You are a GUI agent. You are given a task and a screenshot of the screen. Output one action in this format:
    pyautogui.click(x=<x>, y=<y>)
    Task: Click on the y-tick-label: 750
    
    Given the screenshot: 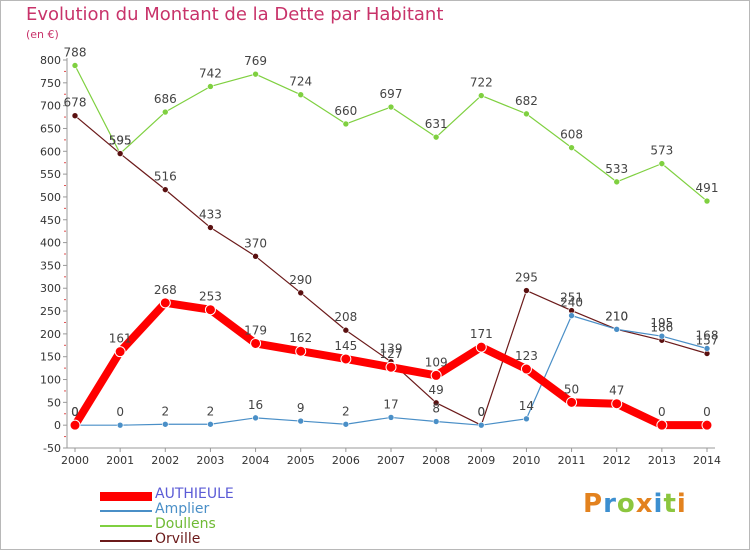 What is the action you would take?
    pyautogui.click(x=50, y=83)
    